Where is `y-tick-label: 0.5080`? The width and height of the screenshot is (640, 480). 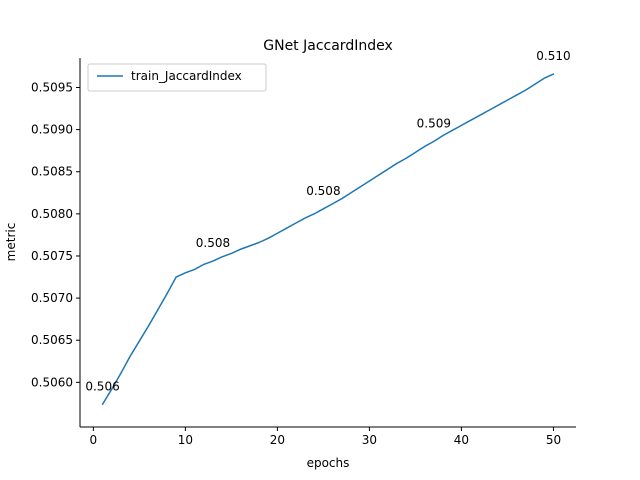
y-tick-label: 0.5080 is located at coordinates (52, 214).